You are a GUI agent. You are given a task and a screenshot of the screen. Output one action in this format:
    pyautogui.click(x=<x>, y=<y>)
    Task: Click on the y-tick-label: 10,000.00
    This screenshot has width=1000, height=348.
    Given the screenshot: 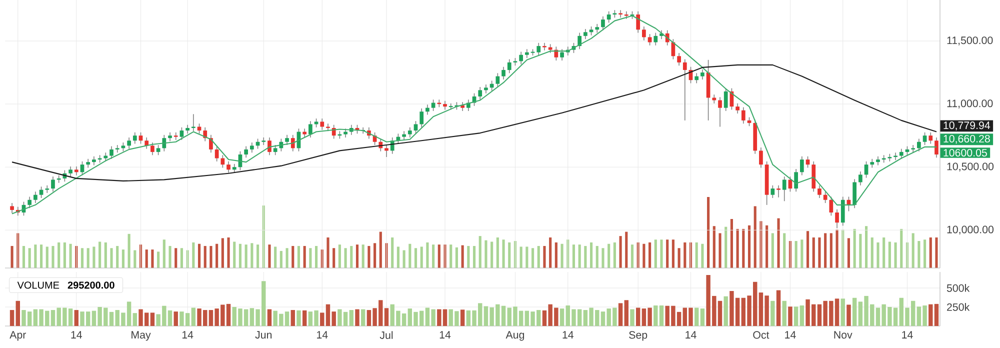 What is the action you would take?
    pyautogui.click(x=970, y=230)
    